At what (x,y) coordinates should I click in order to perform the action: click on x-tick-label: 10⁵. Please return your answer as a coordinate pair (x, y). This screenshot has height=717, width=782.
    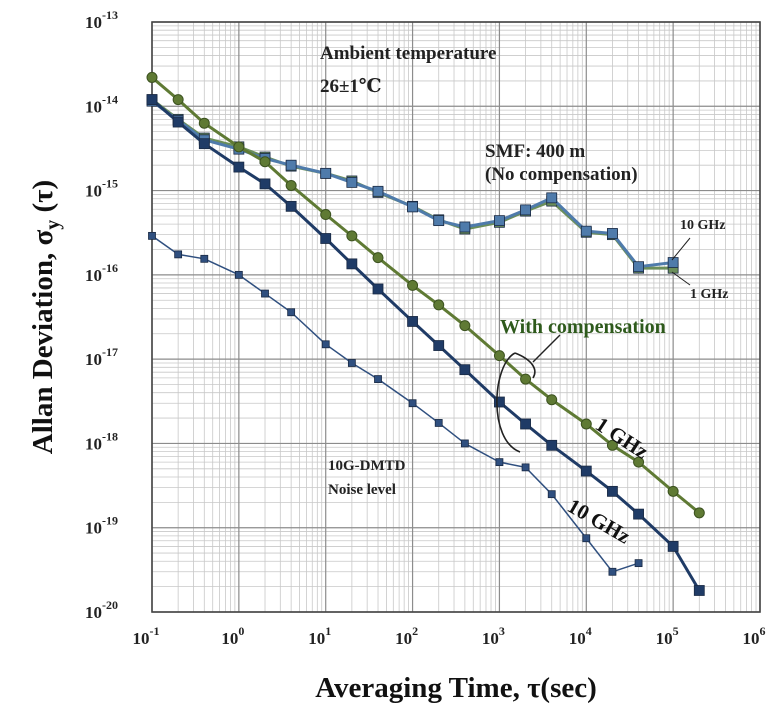
    Looking at the image, I should click on (667, 636).